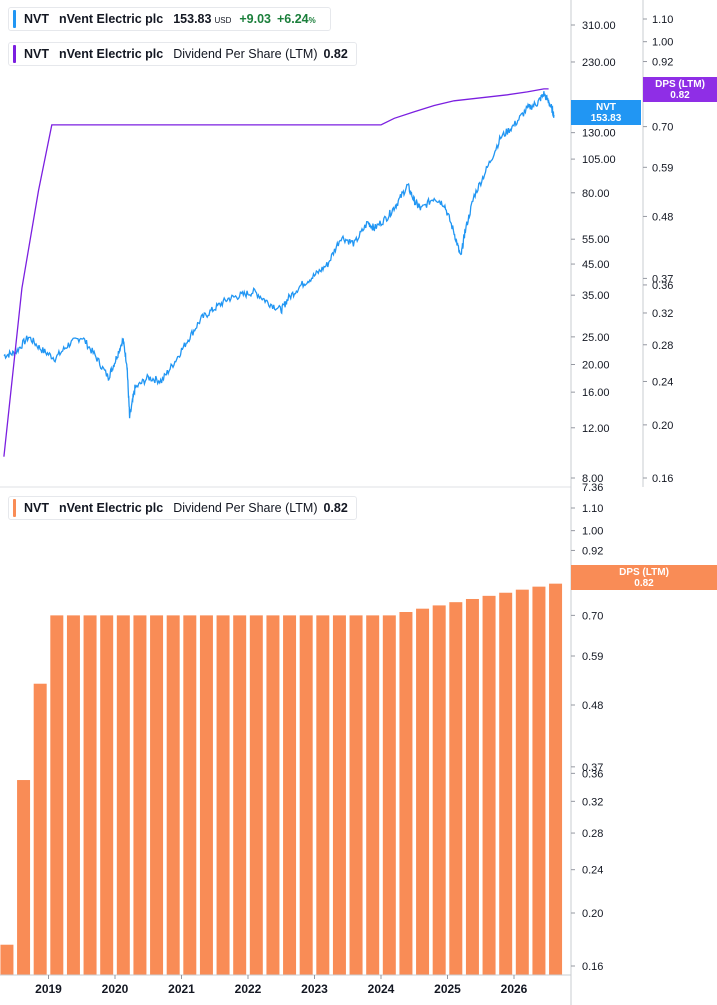  I want to click on price-tag-value: 153.83, so click(606, 118).